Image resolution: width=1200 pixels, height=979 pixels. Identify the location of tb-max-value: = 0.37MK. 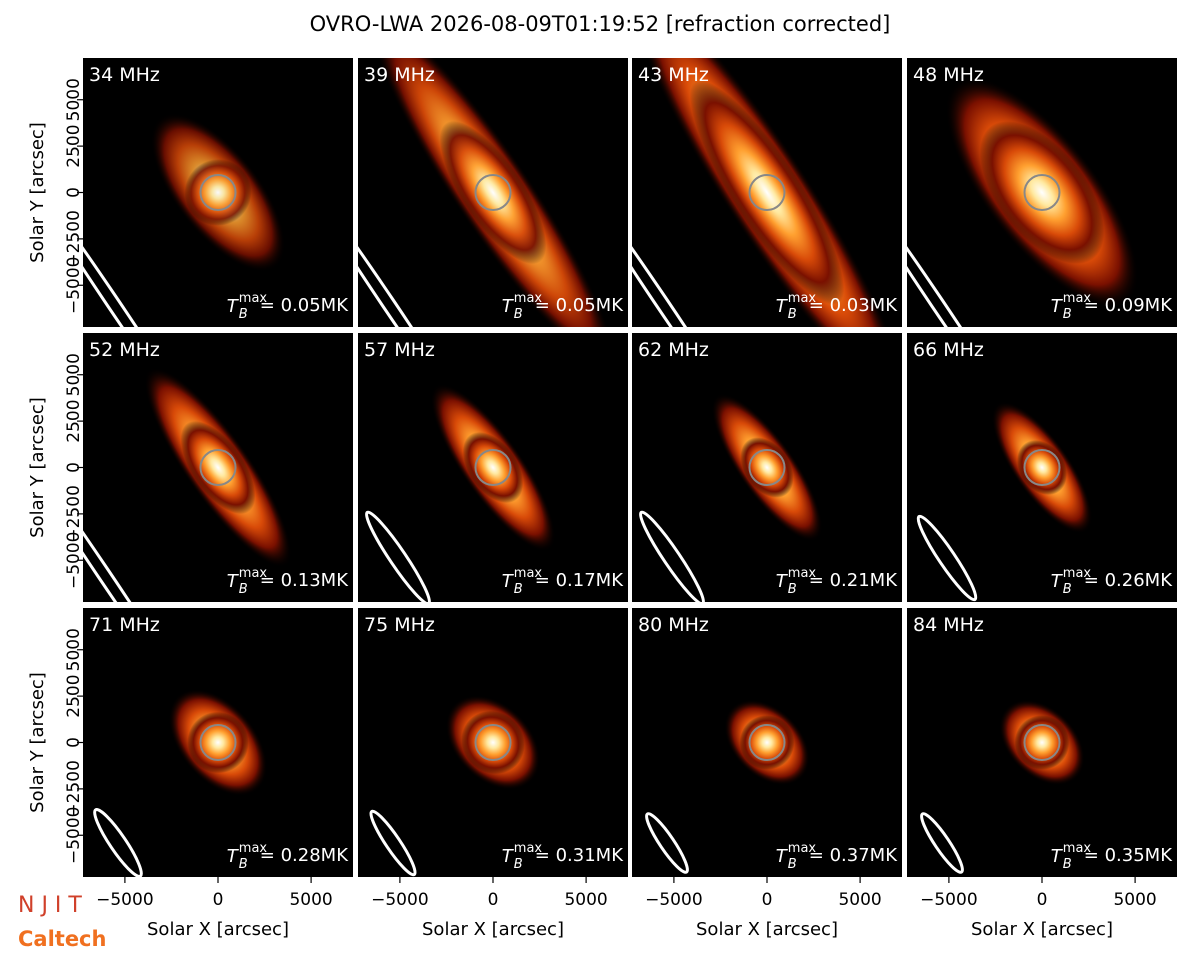
(853, 855).